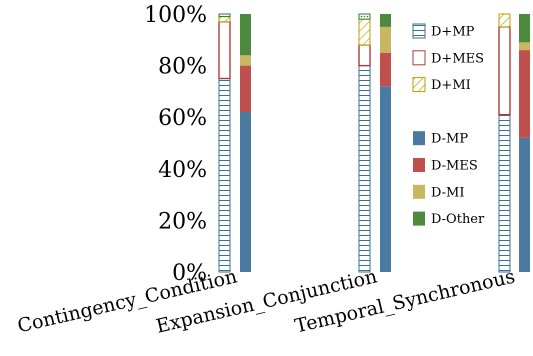  I want to click on y-tick-label: 20%, so click(182, 221).